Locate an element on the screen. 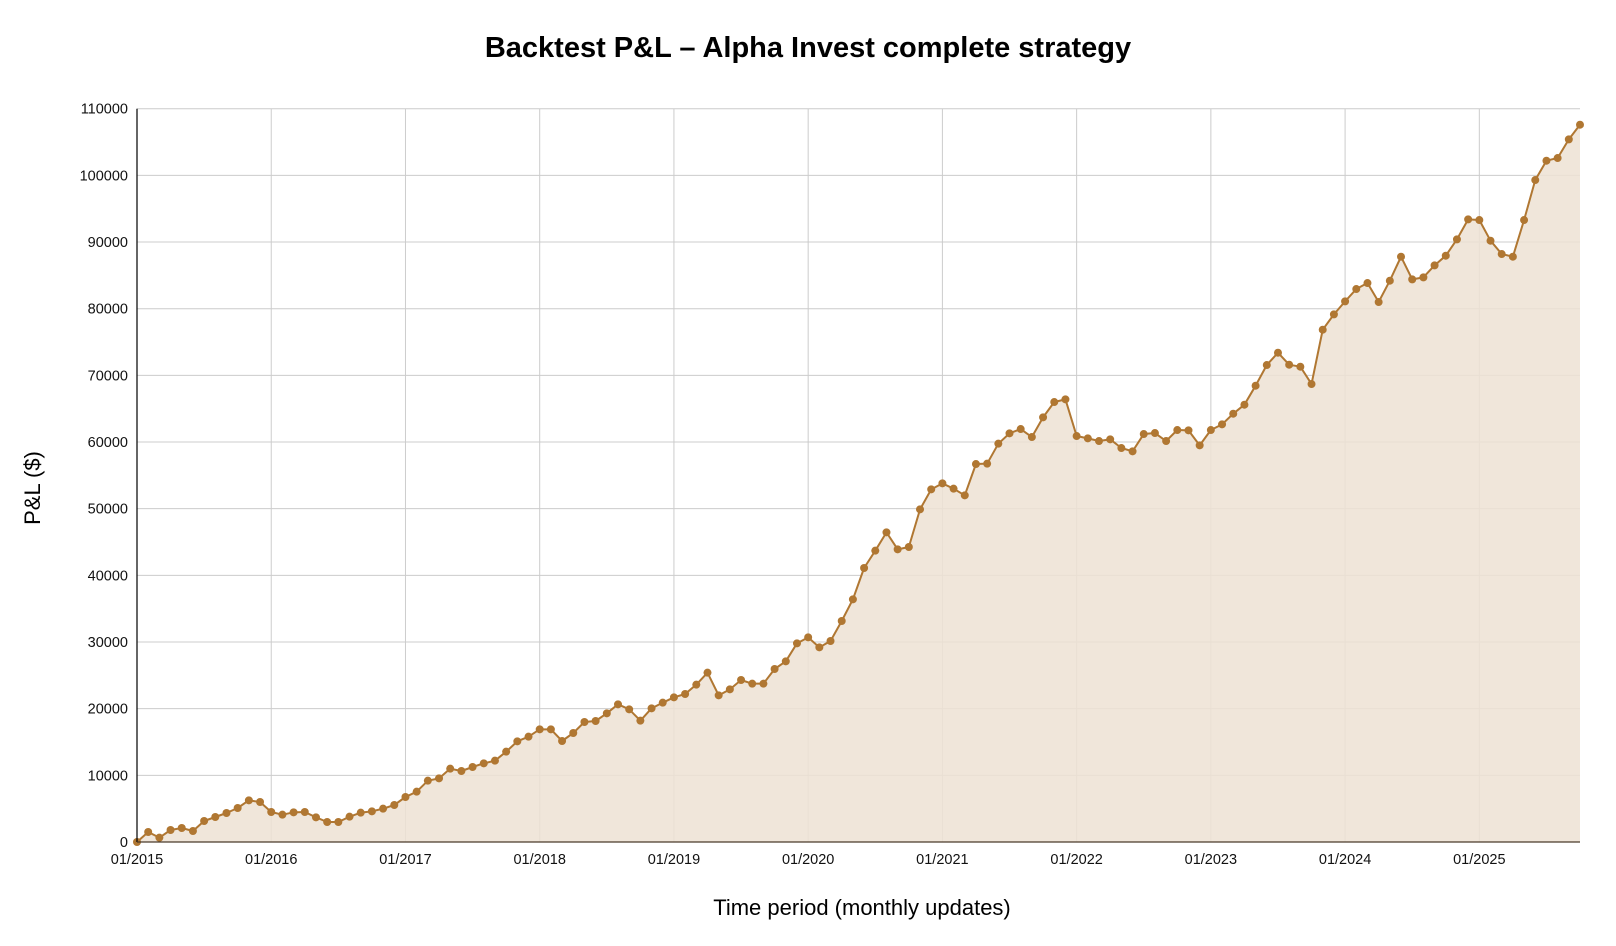  y-tick-label: 40000 is located at coordinates (108, 576).